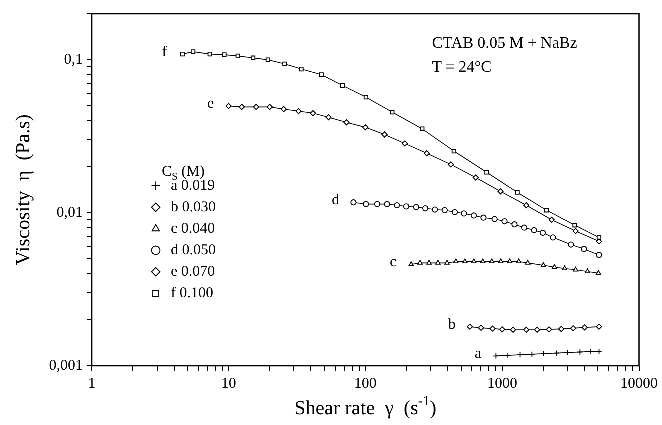 This screenshot has height=425, width=662. What do you see at coordinates (193, 250) in the screenshot?
I see `legend-label: d 0.050` at bounding box center [193, 250].